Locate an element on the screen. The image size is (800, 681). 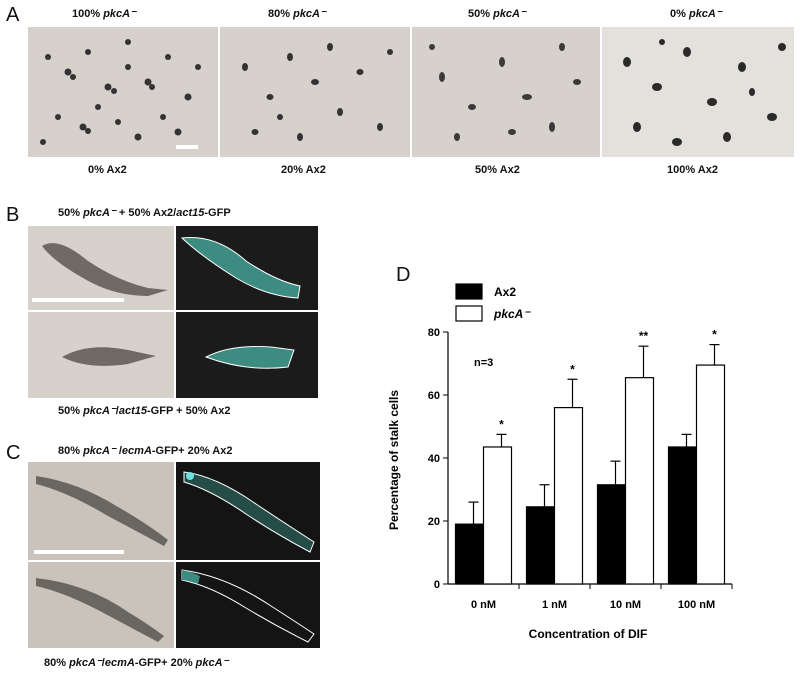
gfp-outline-b1 is located at coordinates (240, 267).